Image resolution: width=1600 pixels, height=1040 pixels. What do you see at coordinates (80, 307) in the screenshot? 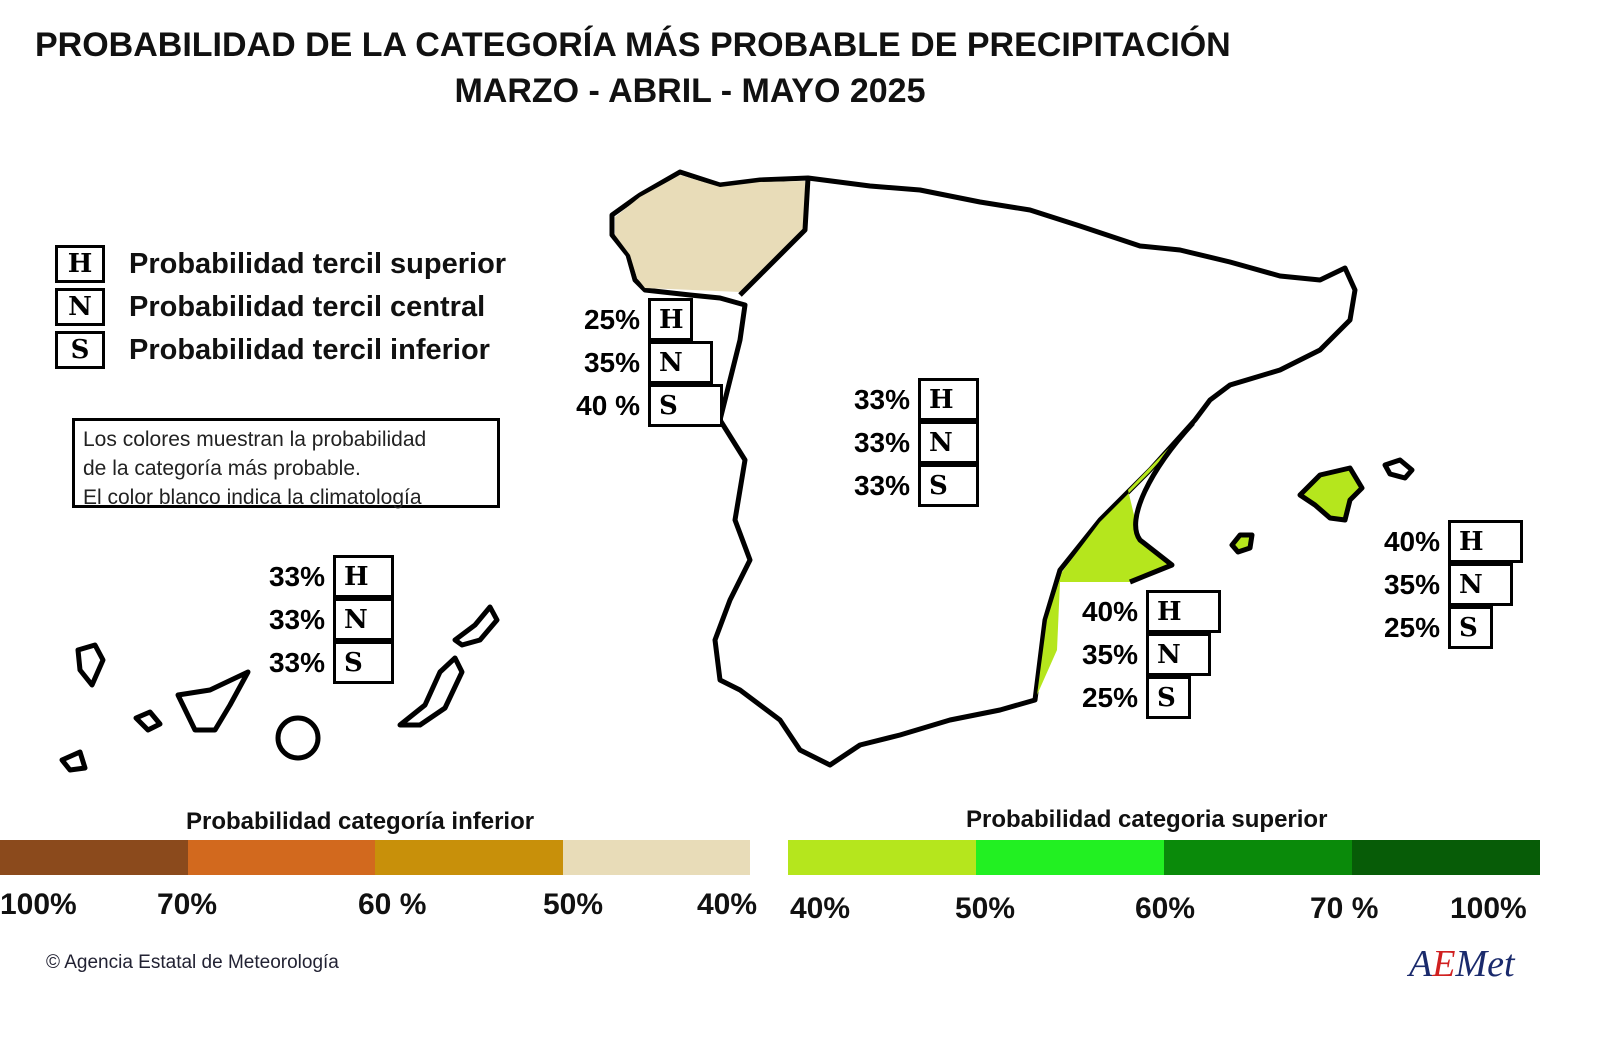
I see `legend-box-n: N` at bounding box center [80, 307].